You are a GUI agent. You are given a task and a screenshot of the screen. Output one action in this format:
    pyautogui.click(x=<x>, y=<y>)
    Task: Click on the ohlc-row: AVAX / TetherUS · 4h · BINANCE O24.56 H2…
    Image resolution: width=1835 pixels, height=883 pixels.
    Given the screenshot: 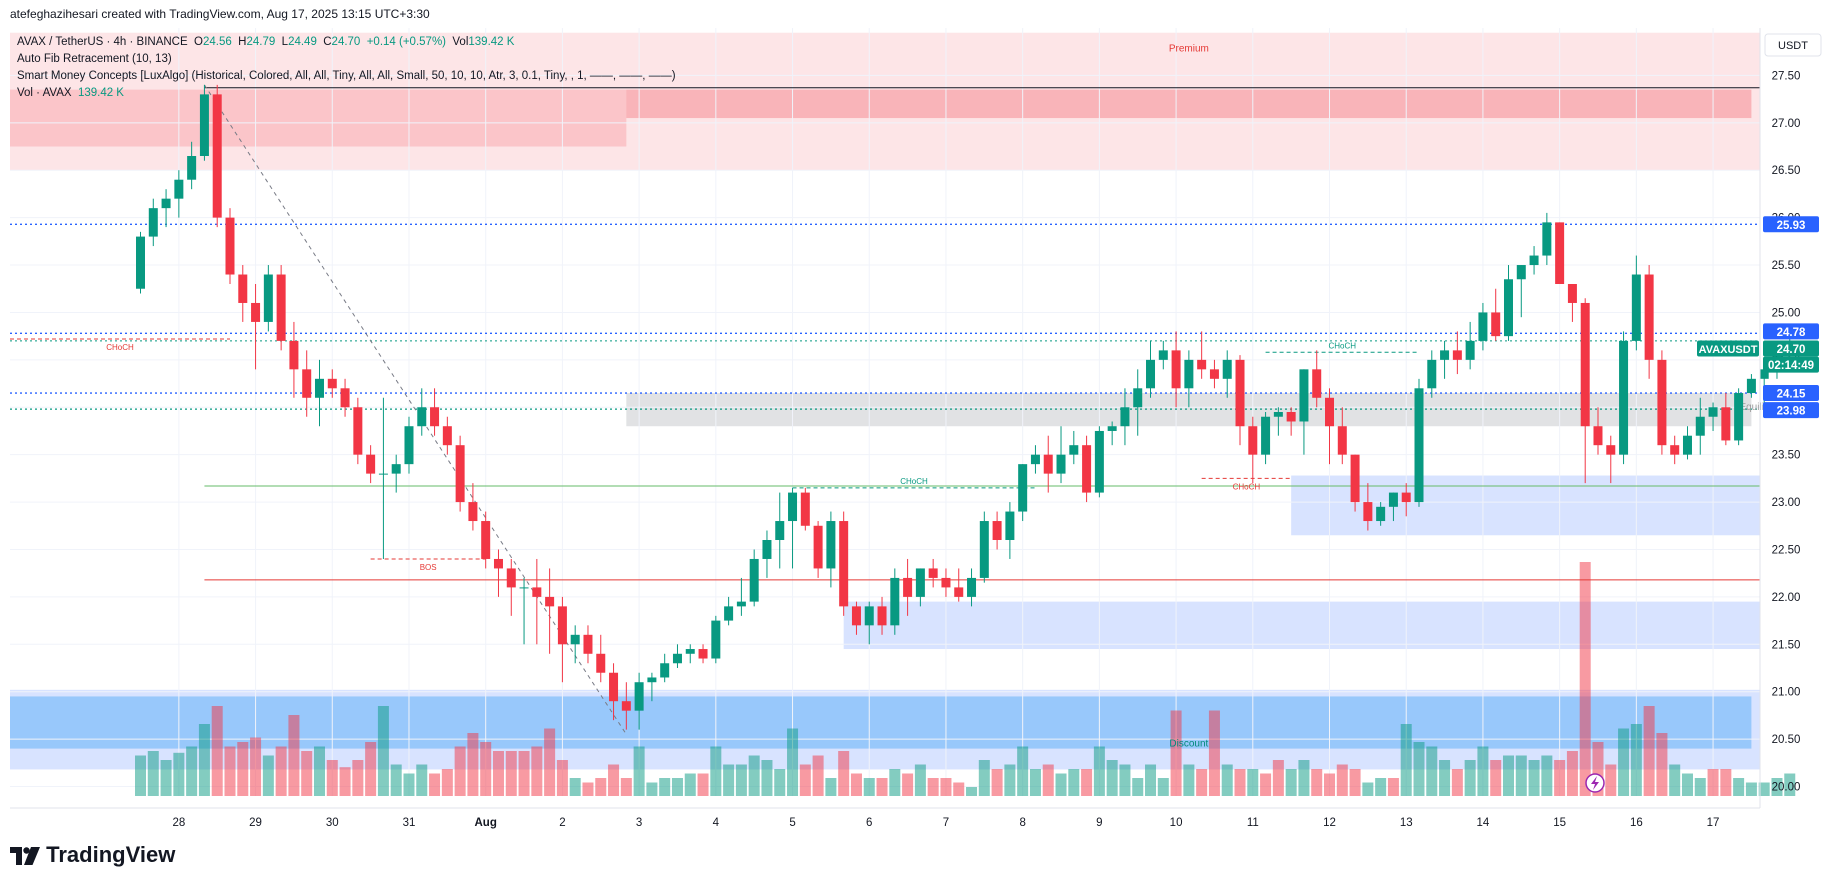 What is the action you would take?
    pyautogui.click(x=346, y=42)
    